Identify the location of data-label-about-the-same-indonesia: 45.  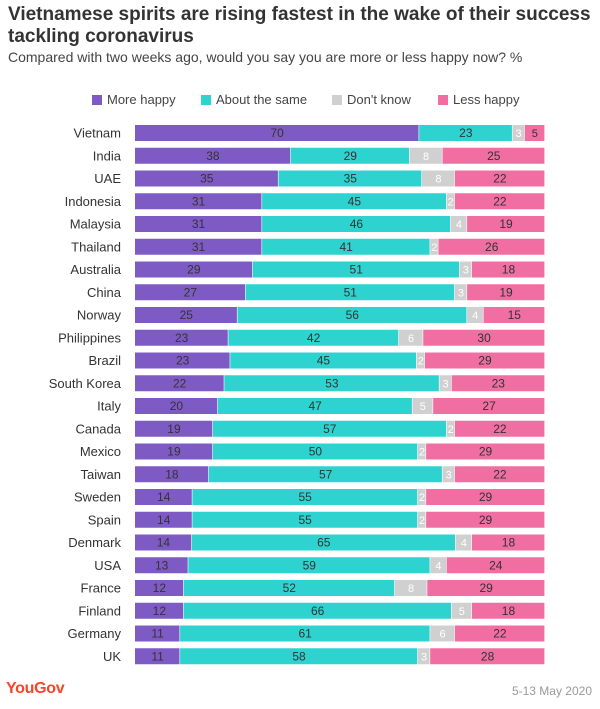
(355, 201).